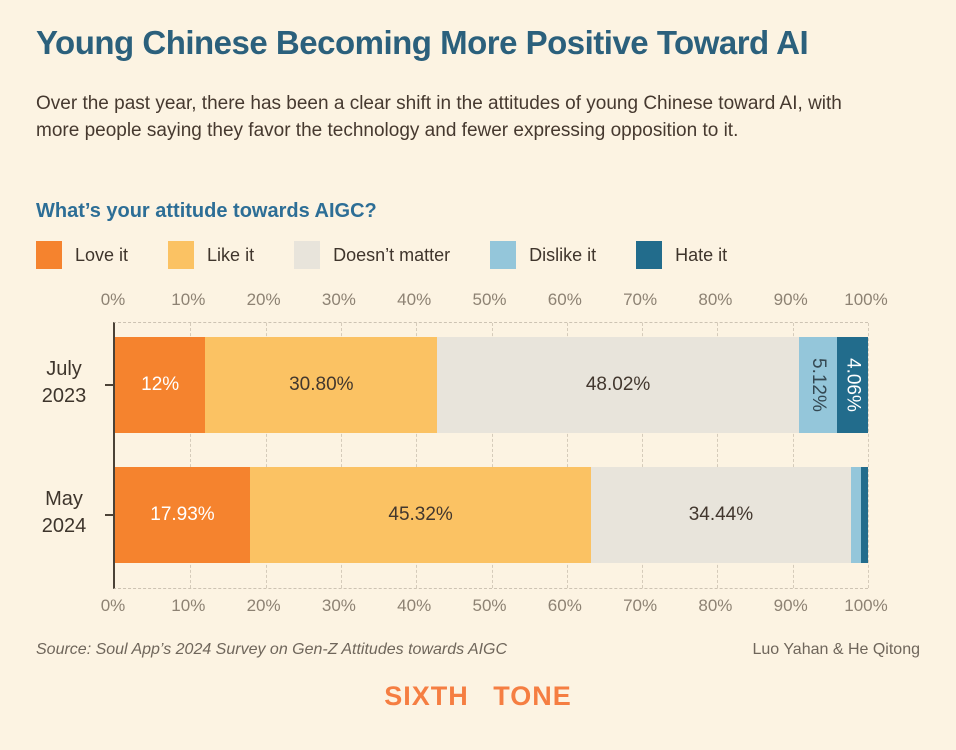 This screenshot has height=750, width=956. Describe the element at coordinates (563, 254) in the screenshot. I see `legend-label: Dislike it` at that location.